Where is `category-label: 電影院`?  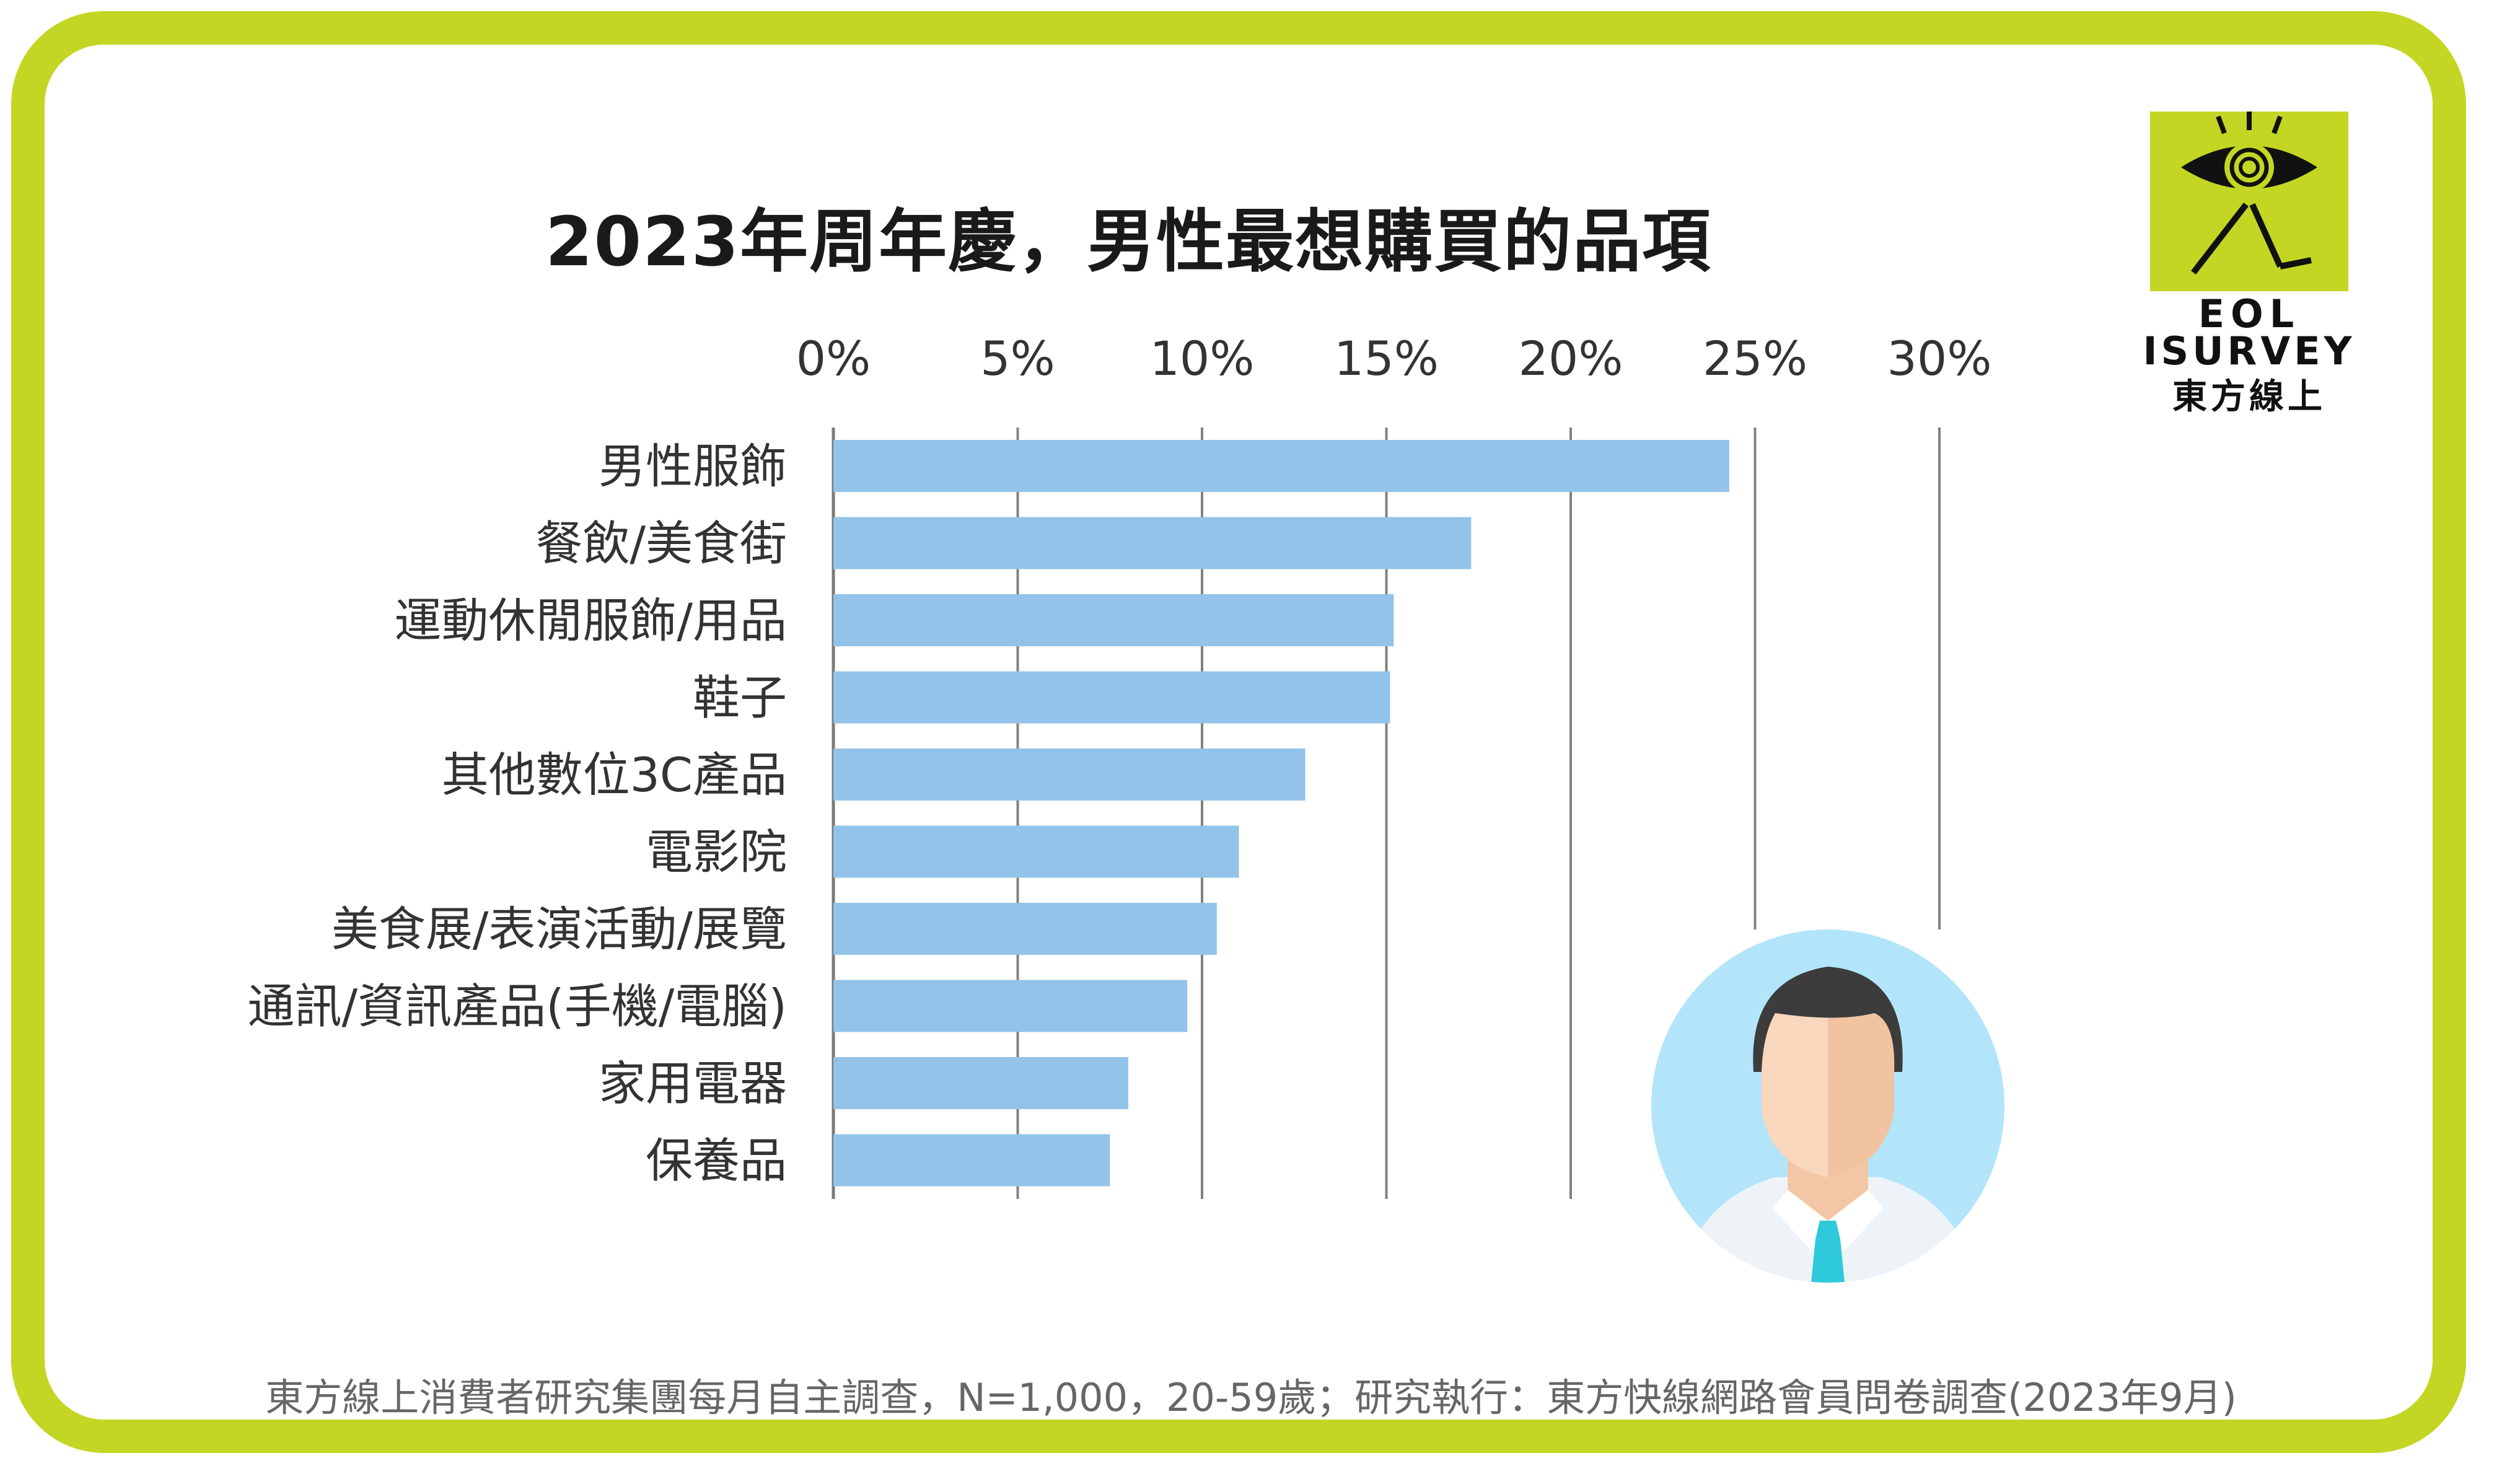 category-label: 電影院 is located at coordinates (716, 852).